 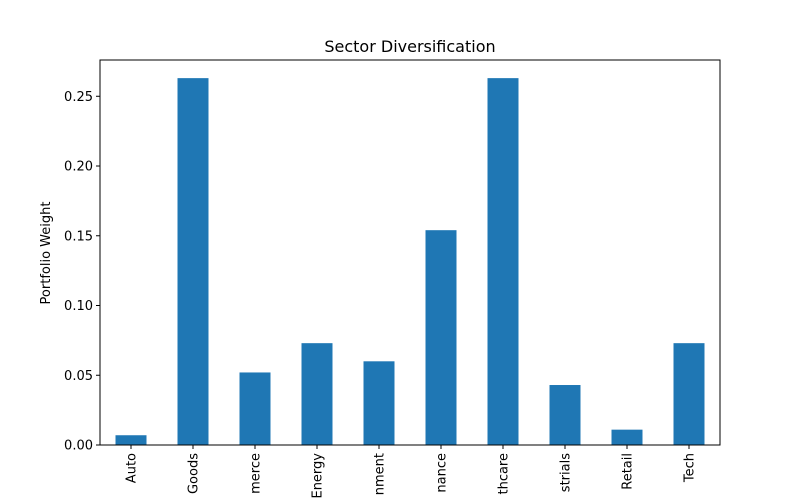 What do you see at coordinates (78, 306) in the screenshot?
I see `y-tick-label: 0.10` at bounding box center [78, 306].